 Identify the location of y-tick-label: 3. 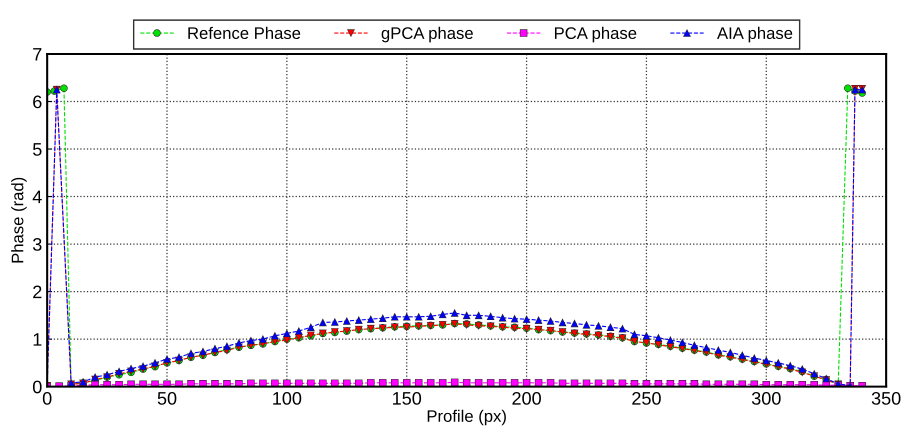
(37, 244).